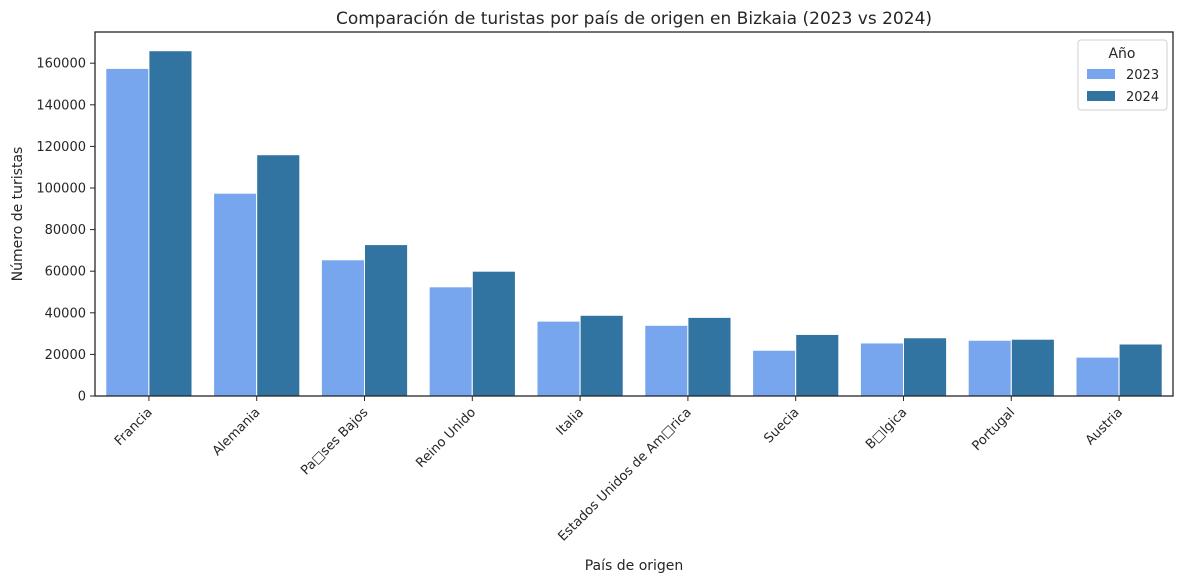 The image size is (1184, 584). I want to click on legend-label-2024: 2024, so click(1142, 97).